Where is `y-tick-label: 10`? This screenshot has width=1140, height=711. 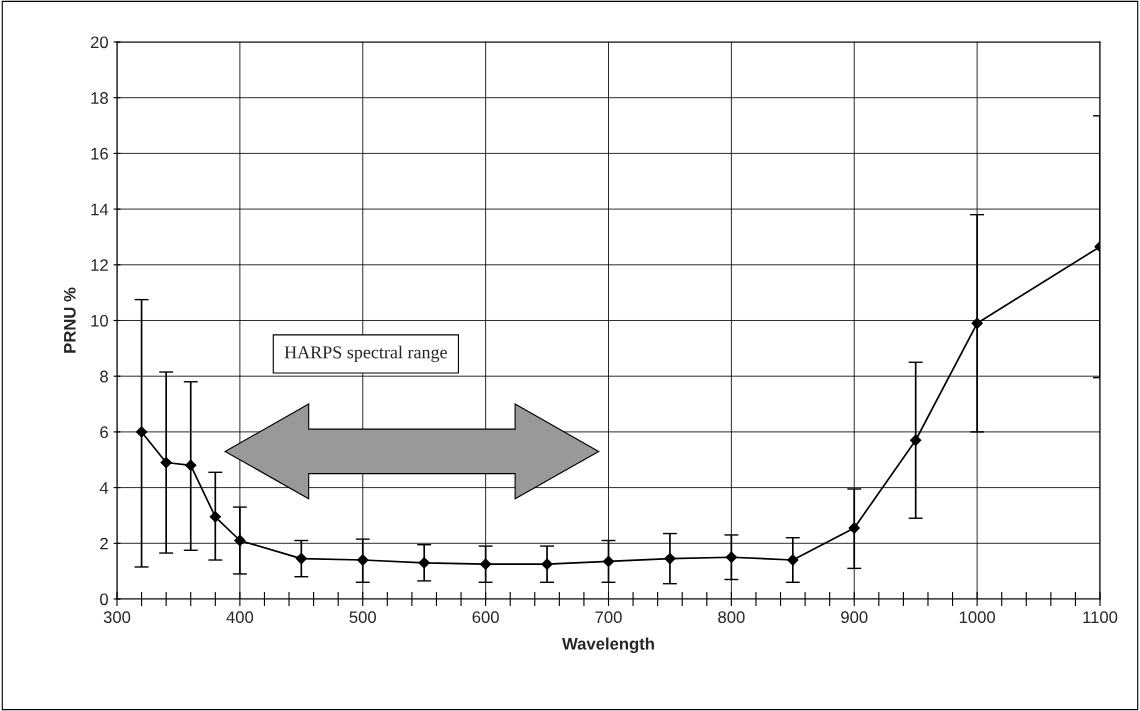 y-tick-label: 10 is located at coordinates (100, 320).